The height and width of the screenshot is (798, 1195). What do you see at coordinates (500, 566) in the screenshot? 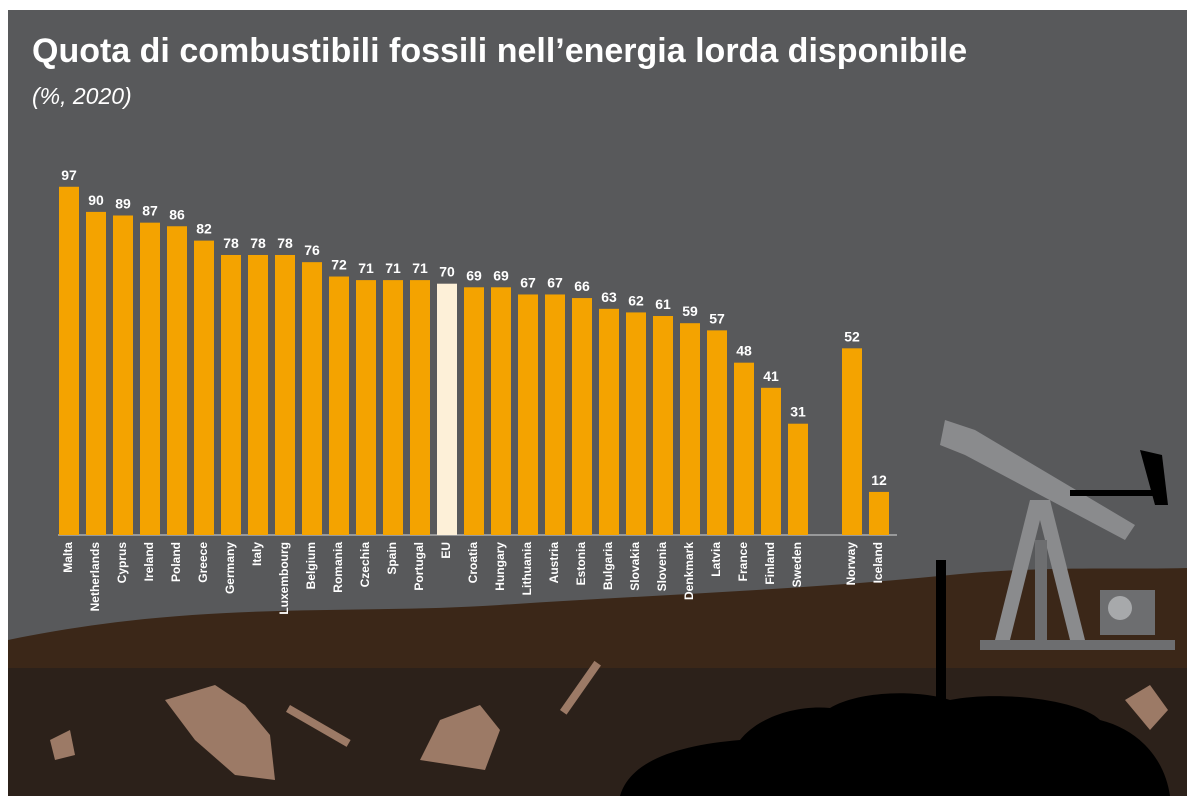
I see `x-tick-label: Hungary` at bounding box center [500, 566].